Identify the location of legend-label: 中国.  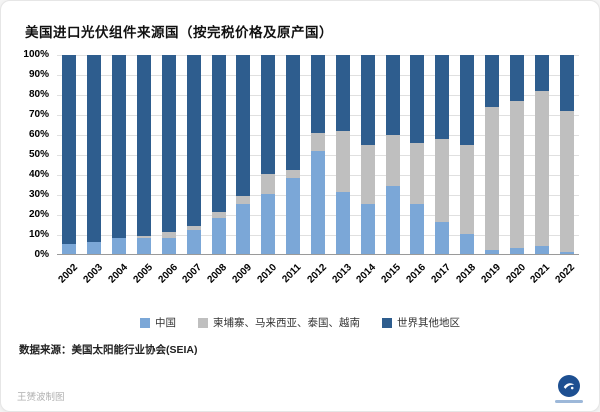
(165, 323).